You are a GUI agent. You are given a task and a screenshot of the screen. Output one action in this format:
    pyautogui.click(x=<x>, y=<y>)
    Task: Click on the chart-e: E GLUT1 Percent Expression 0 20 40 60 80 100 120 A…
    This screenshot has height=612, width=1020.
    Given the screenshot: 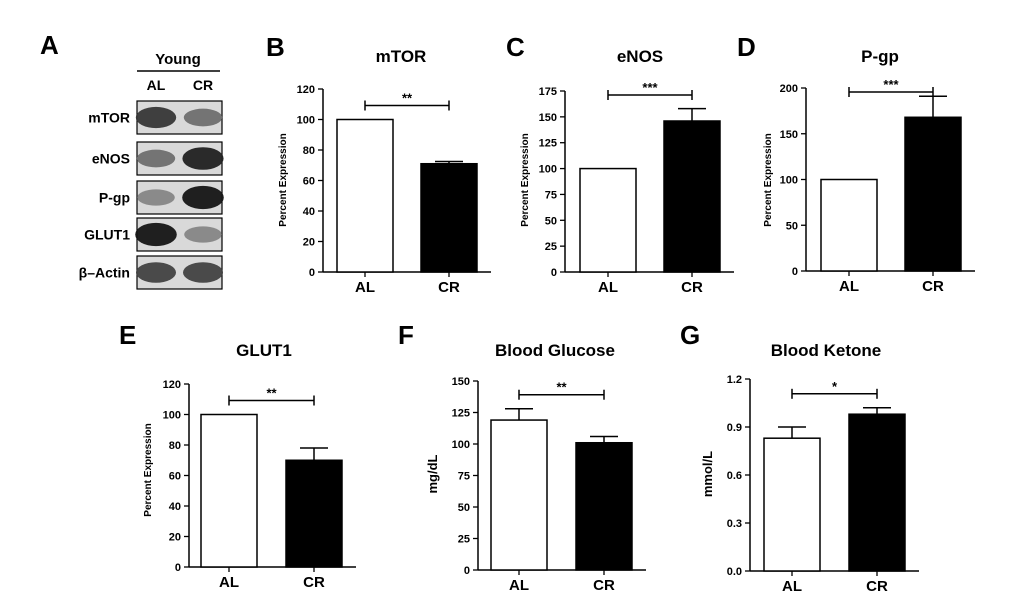 What is the action you would take?
    pyautogui.click(x=237, y=455)
    